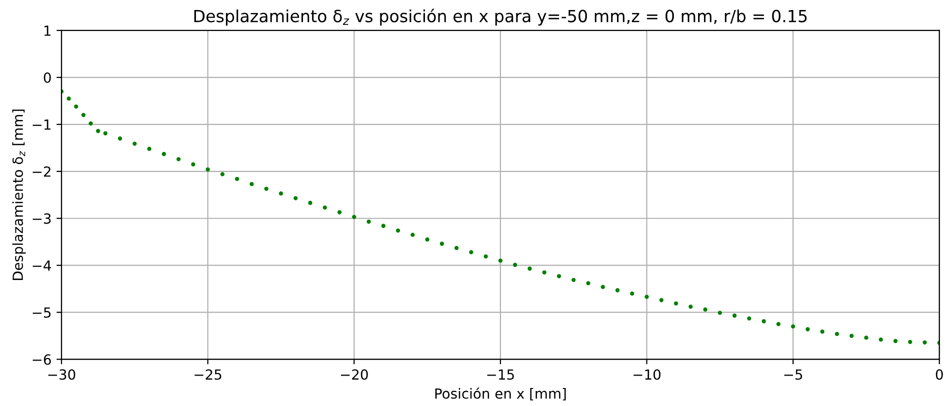  I want to click on x-tick-label: −10, so click(647, 374).